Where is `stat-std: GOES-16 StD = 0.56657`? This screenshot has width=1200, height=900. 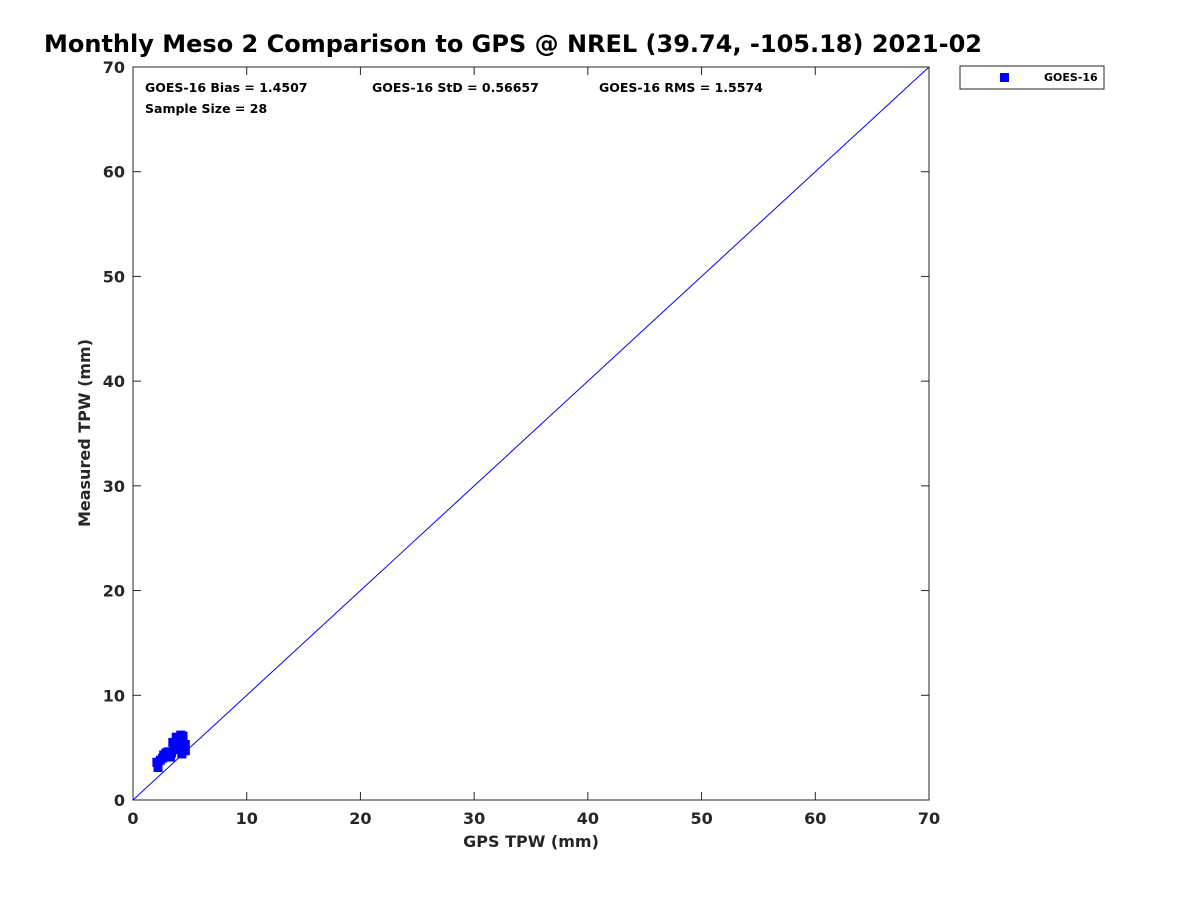
stat-std: GOES-16 StD = 0.56657 is located at coordinates (455, 87).